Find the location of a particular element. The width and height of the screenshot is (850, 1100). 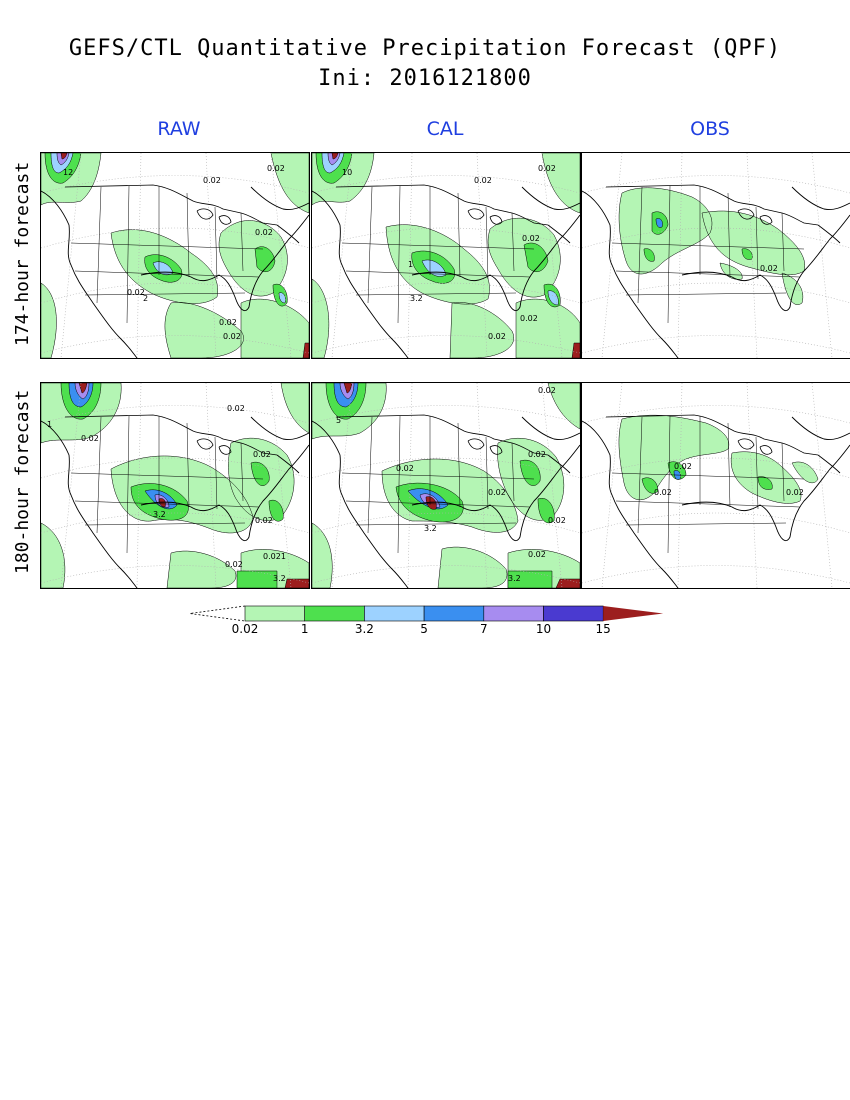

colorbar: 0.02 1 3.2 5 7 10 15 is located at coordinates (426, 620).